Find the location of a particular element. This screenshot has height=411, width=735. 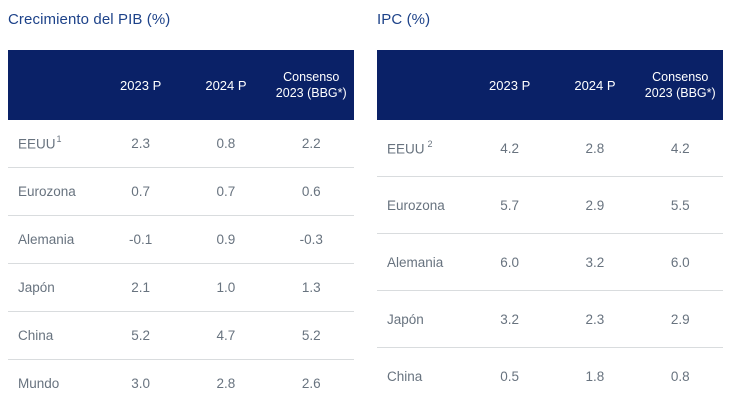

table-row: EEUU1 2.3 0.8 2.2 is located at coordinates (181, 144).